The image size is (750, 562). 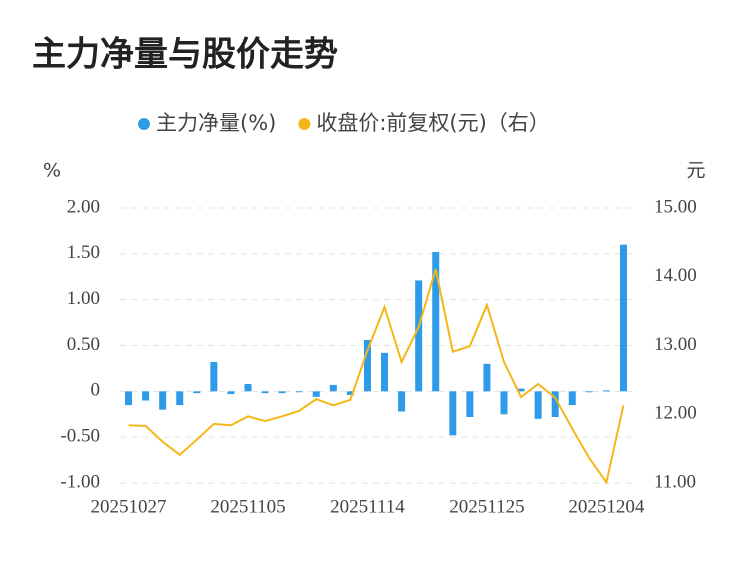 What do you see at coordinates (675, 413) in the screenshot?
I see `y2-tick-label: 12.00` at bounding box center [675, 413].